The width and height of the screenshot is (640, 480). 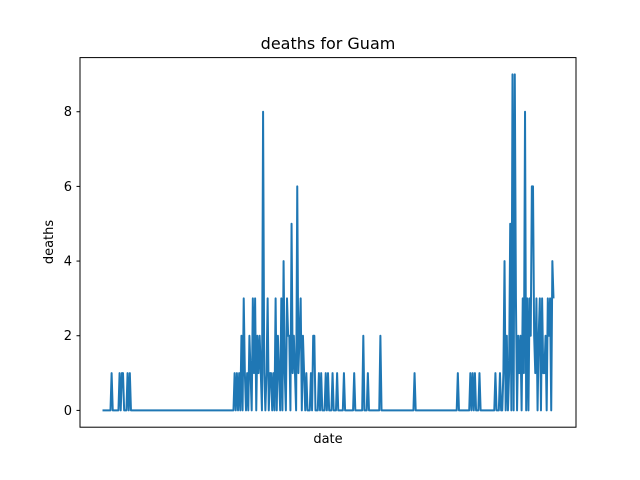 I want to click on chart-title: deaths for Guam, so click(x=328, y=43).